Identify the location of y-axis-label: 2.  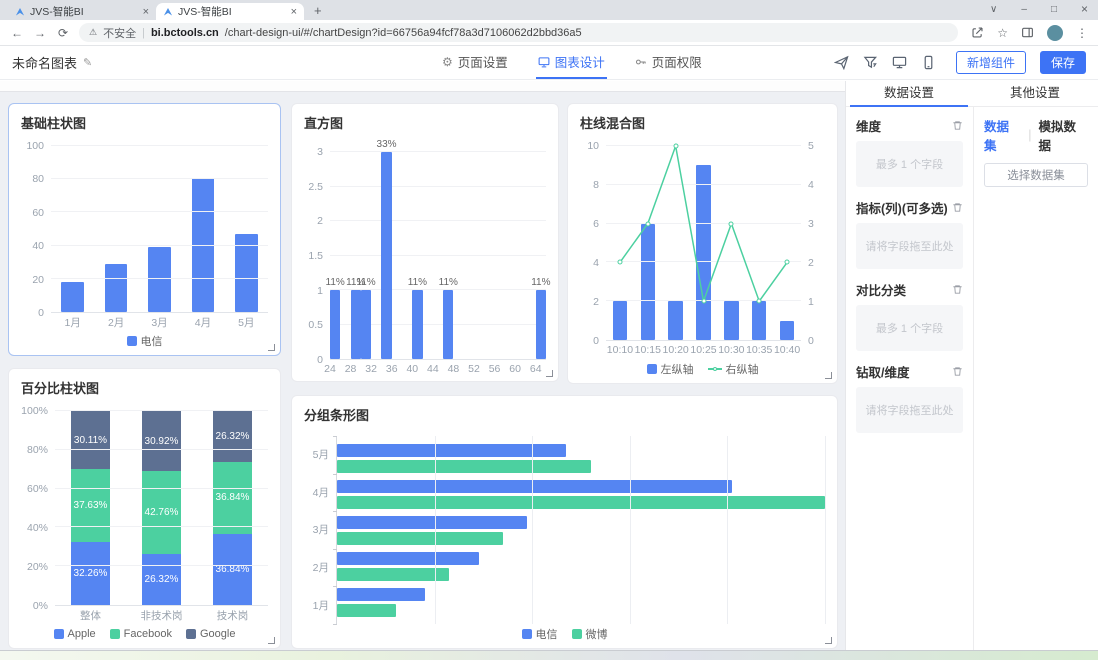
(596, 302).